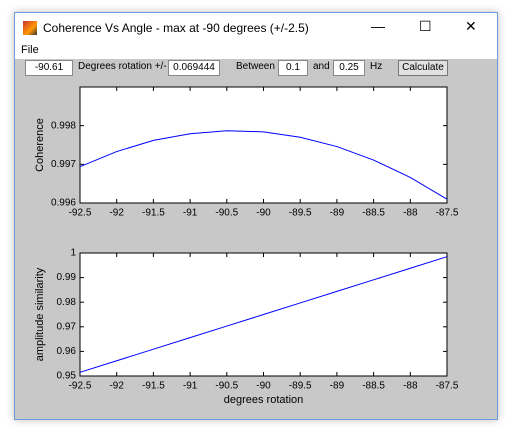  Describe the element at coordinates (471, 26) in the screenshot. I see `close-button: ✕` at that location.